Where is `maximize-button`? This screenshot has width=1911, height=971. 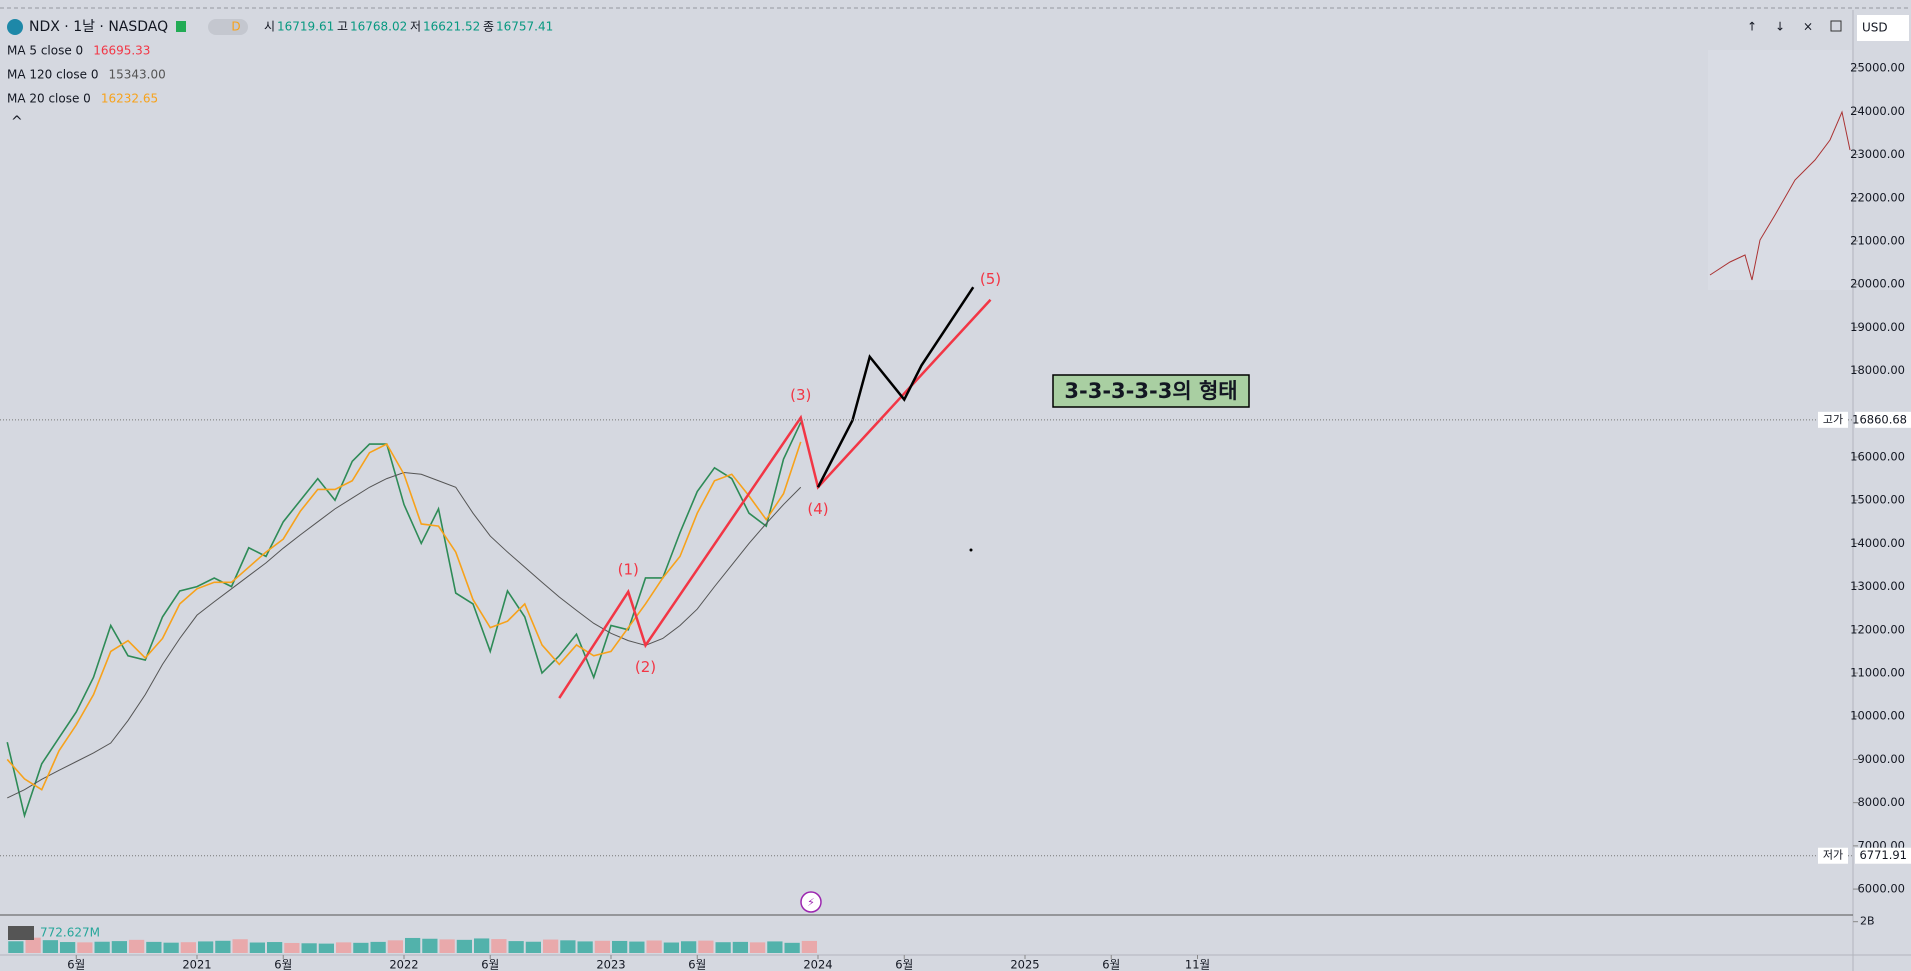
maximize-button is located at coordinates (1836, 26).